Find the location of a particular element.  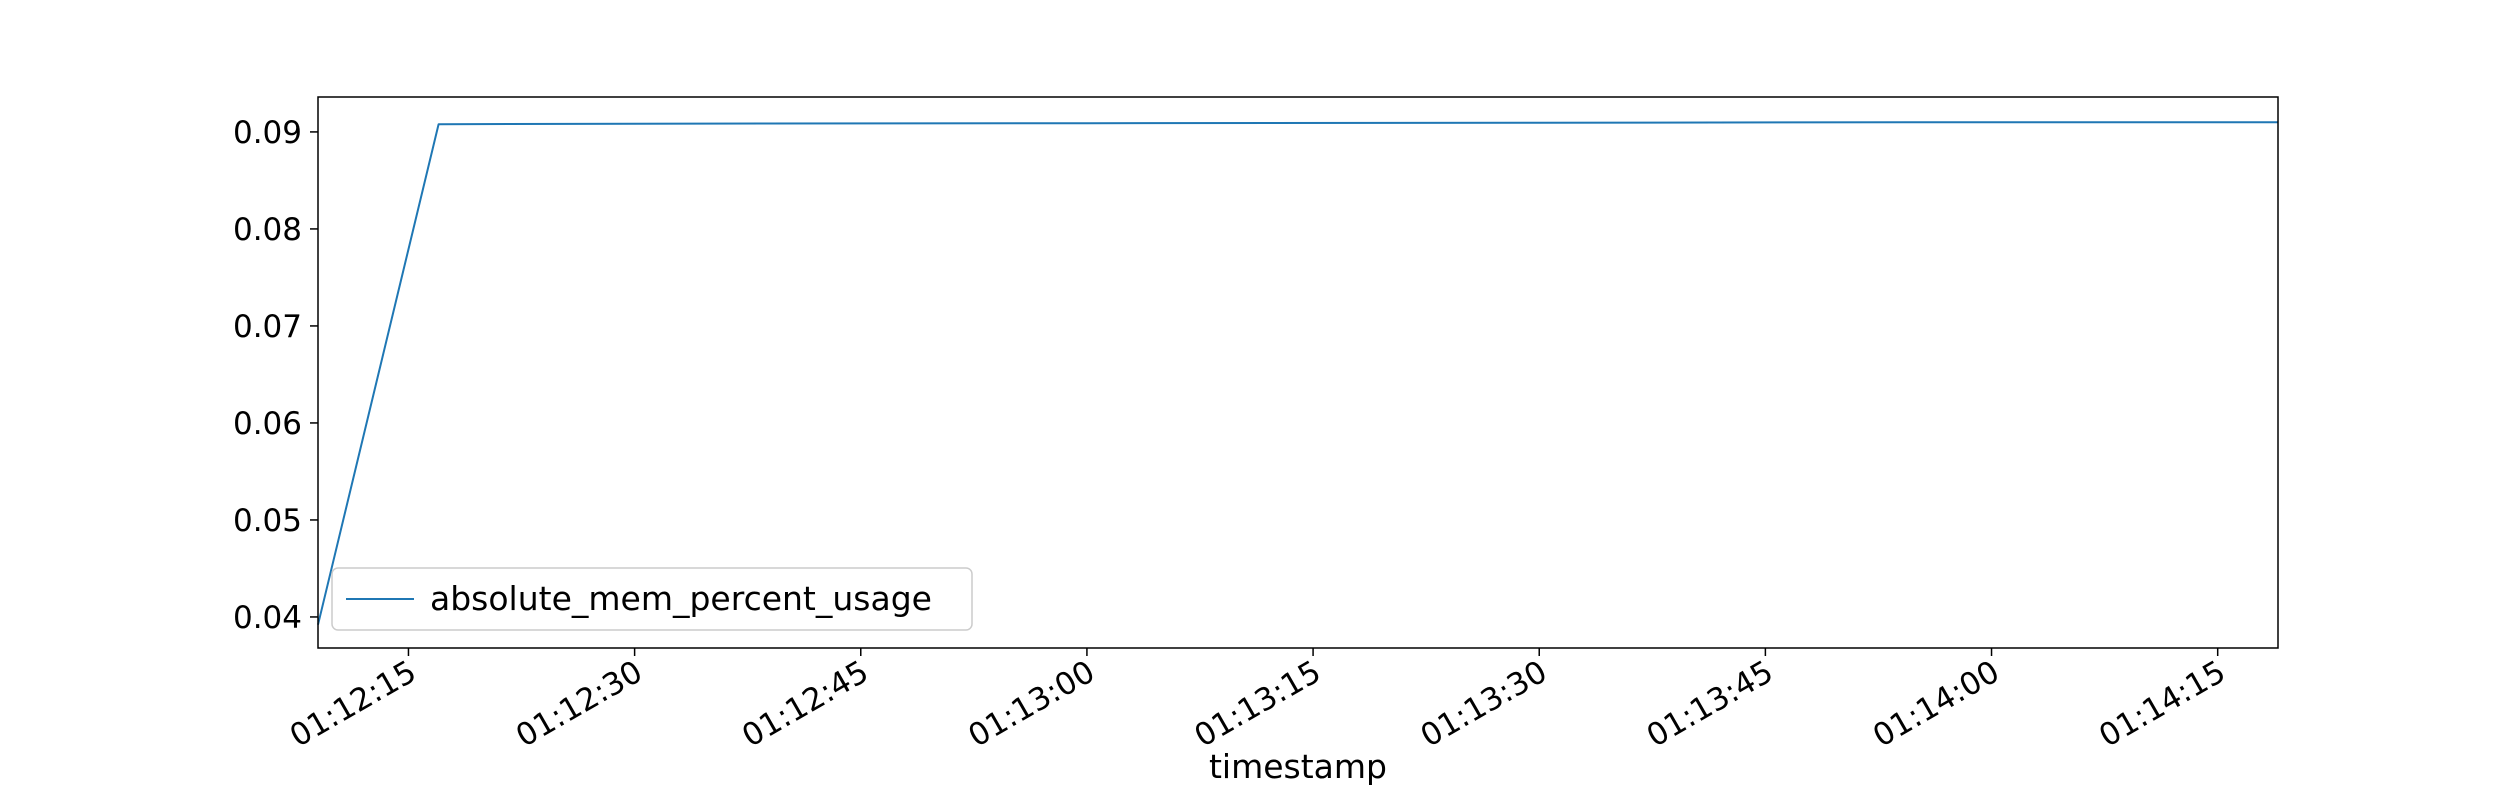

x-tick-label: 01:13:00 is located at coordinates (1031, 704).